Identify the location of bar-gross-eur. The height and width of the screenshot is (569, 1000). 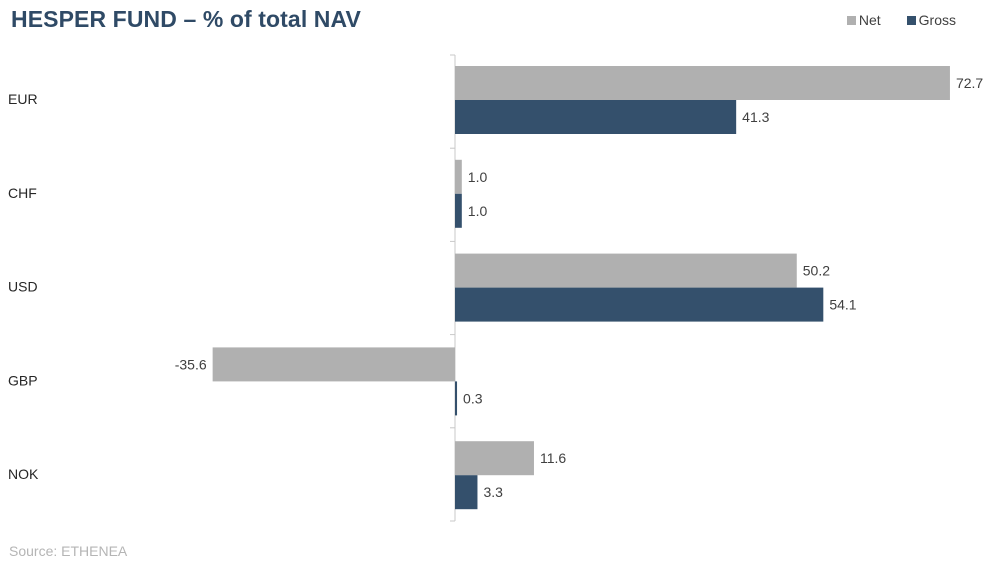
(596, 117).